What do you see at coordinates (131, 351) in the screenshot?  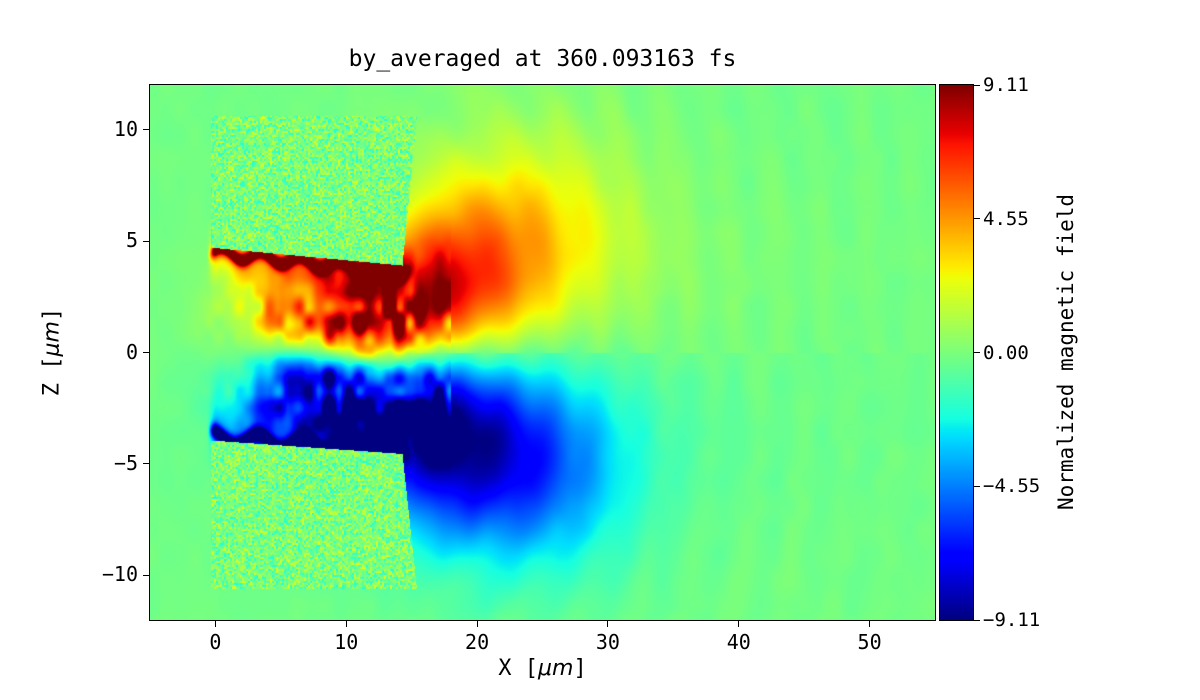 I see `y-tick-label: 0` at bounding box center [131, 351].